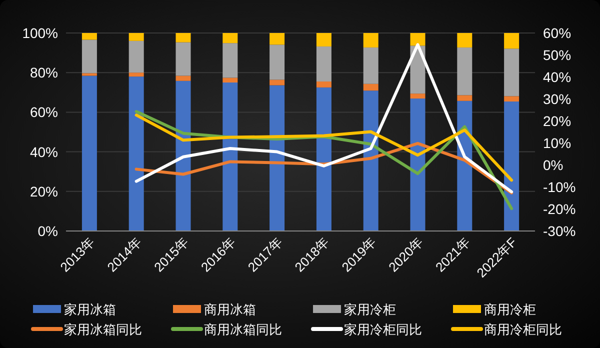  I want to click on y2-tick-label: -30%, so click(559, 231).